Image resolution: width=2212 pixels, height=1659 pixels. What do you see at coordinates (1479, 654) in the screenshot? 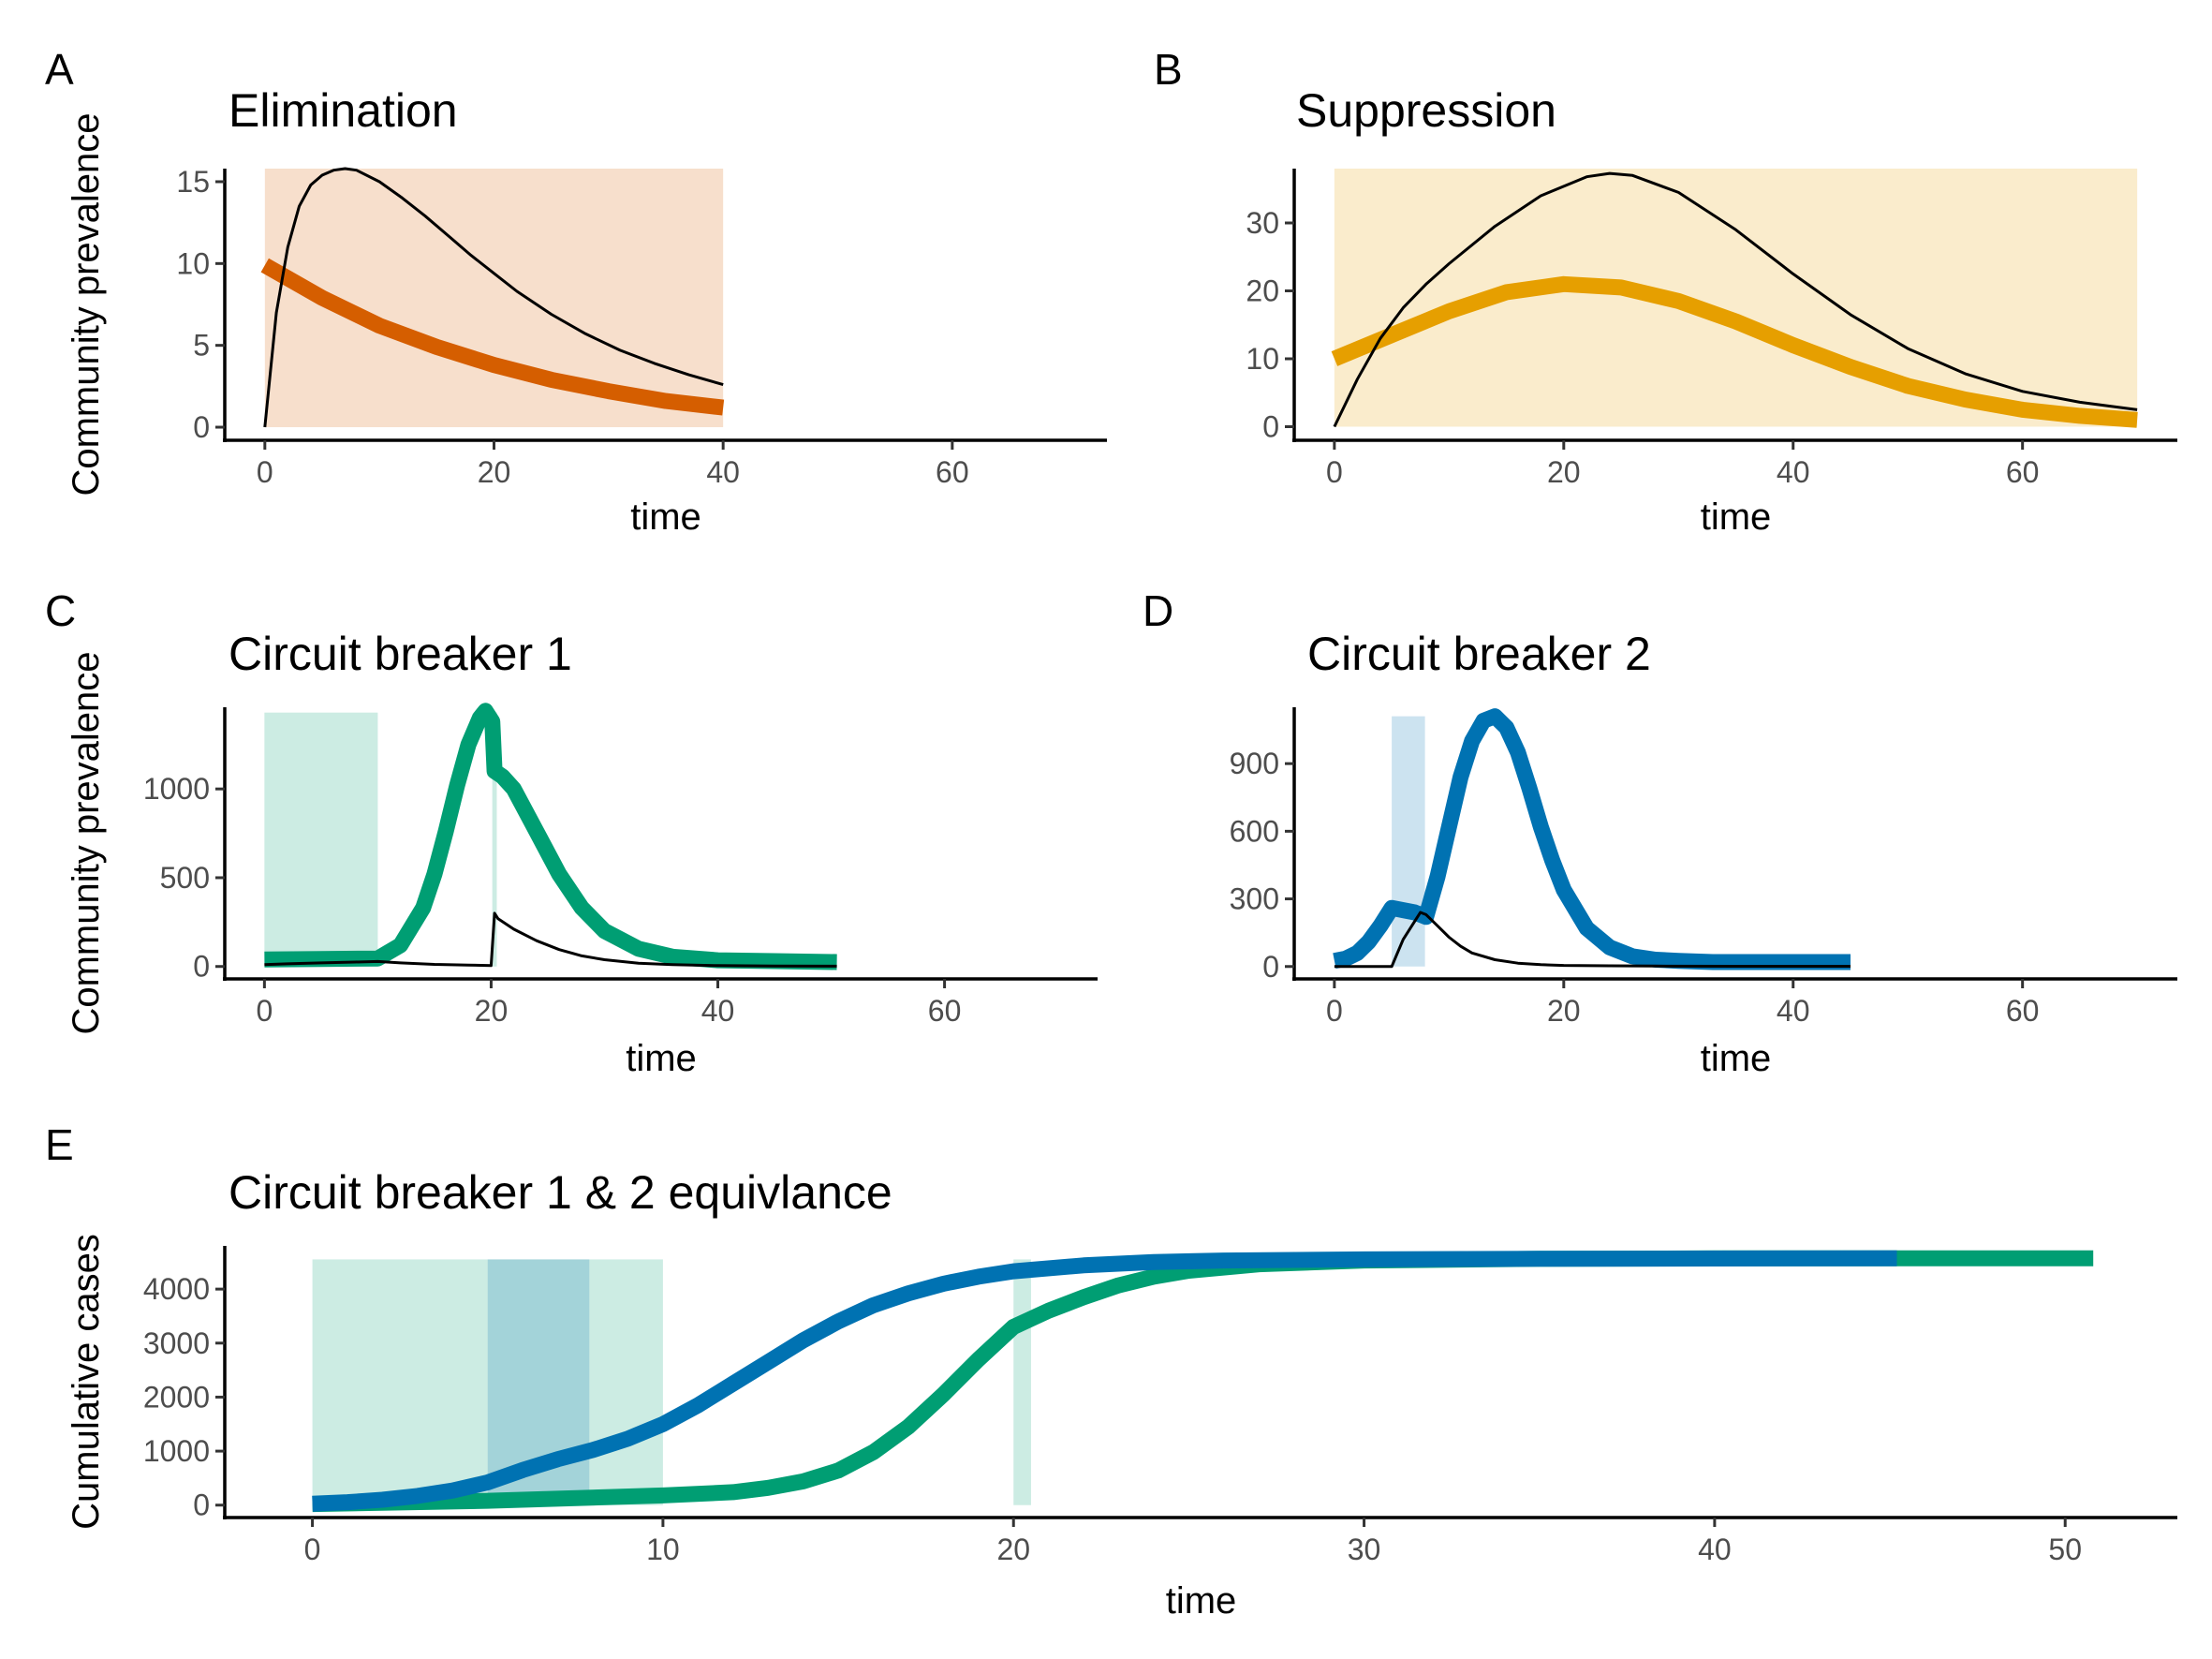
I see `chart-title: Circuit breaker 2` at bounding box center [1479, 654].